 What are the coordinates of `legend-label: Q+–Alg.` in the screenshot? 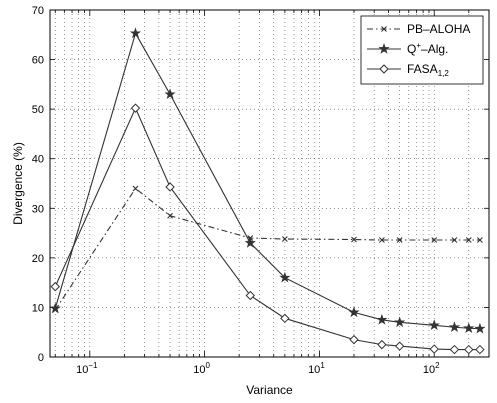 It's located at (427, 48).